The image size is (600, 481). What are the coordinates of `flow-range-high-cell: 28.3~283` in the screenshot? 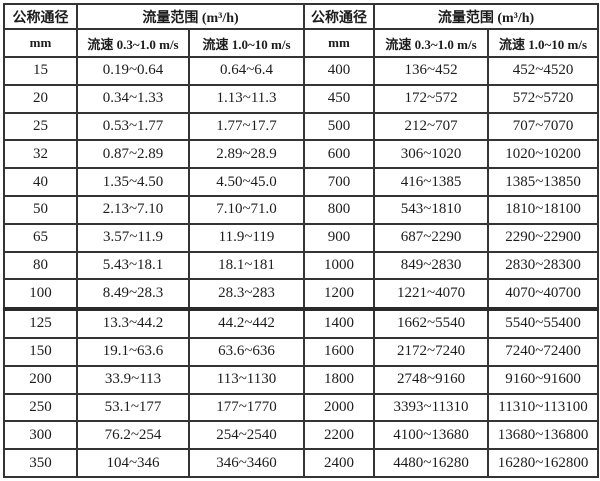 It's located at (246, 294).